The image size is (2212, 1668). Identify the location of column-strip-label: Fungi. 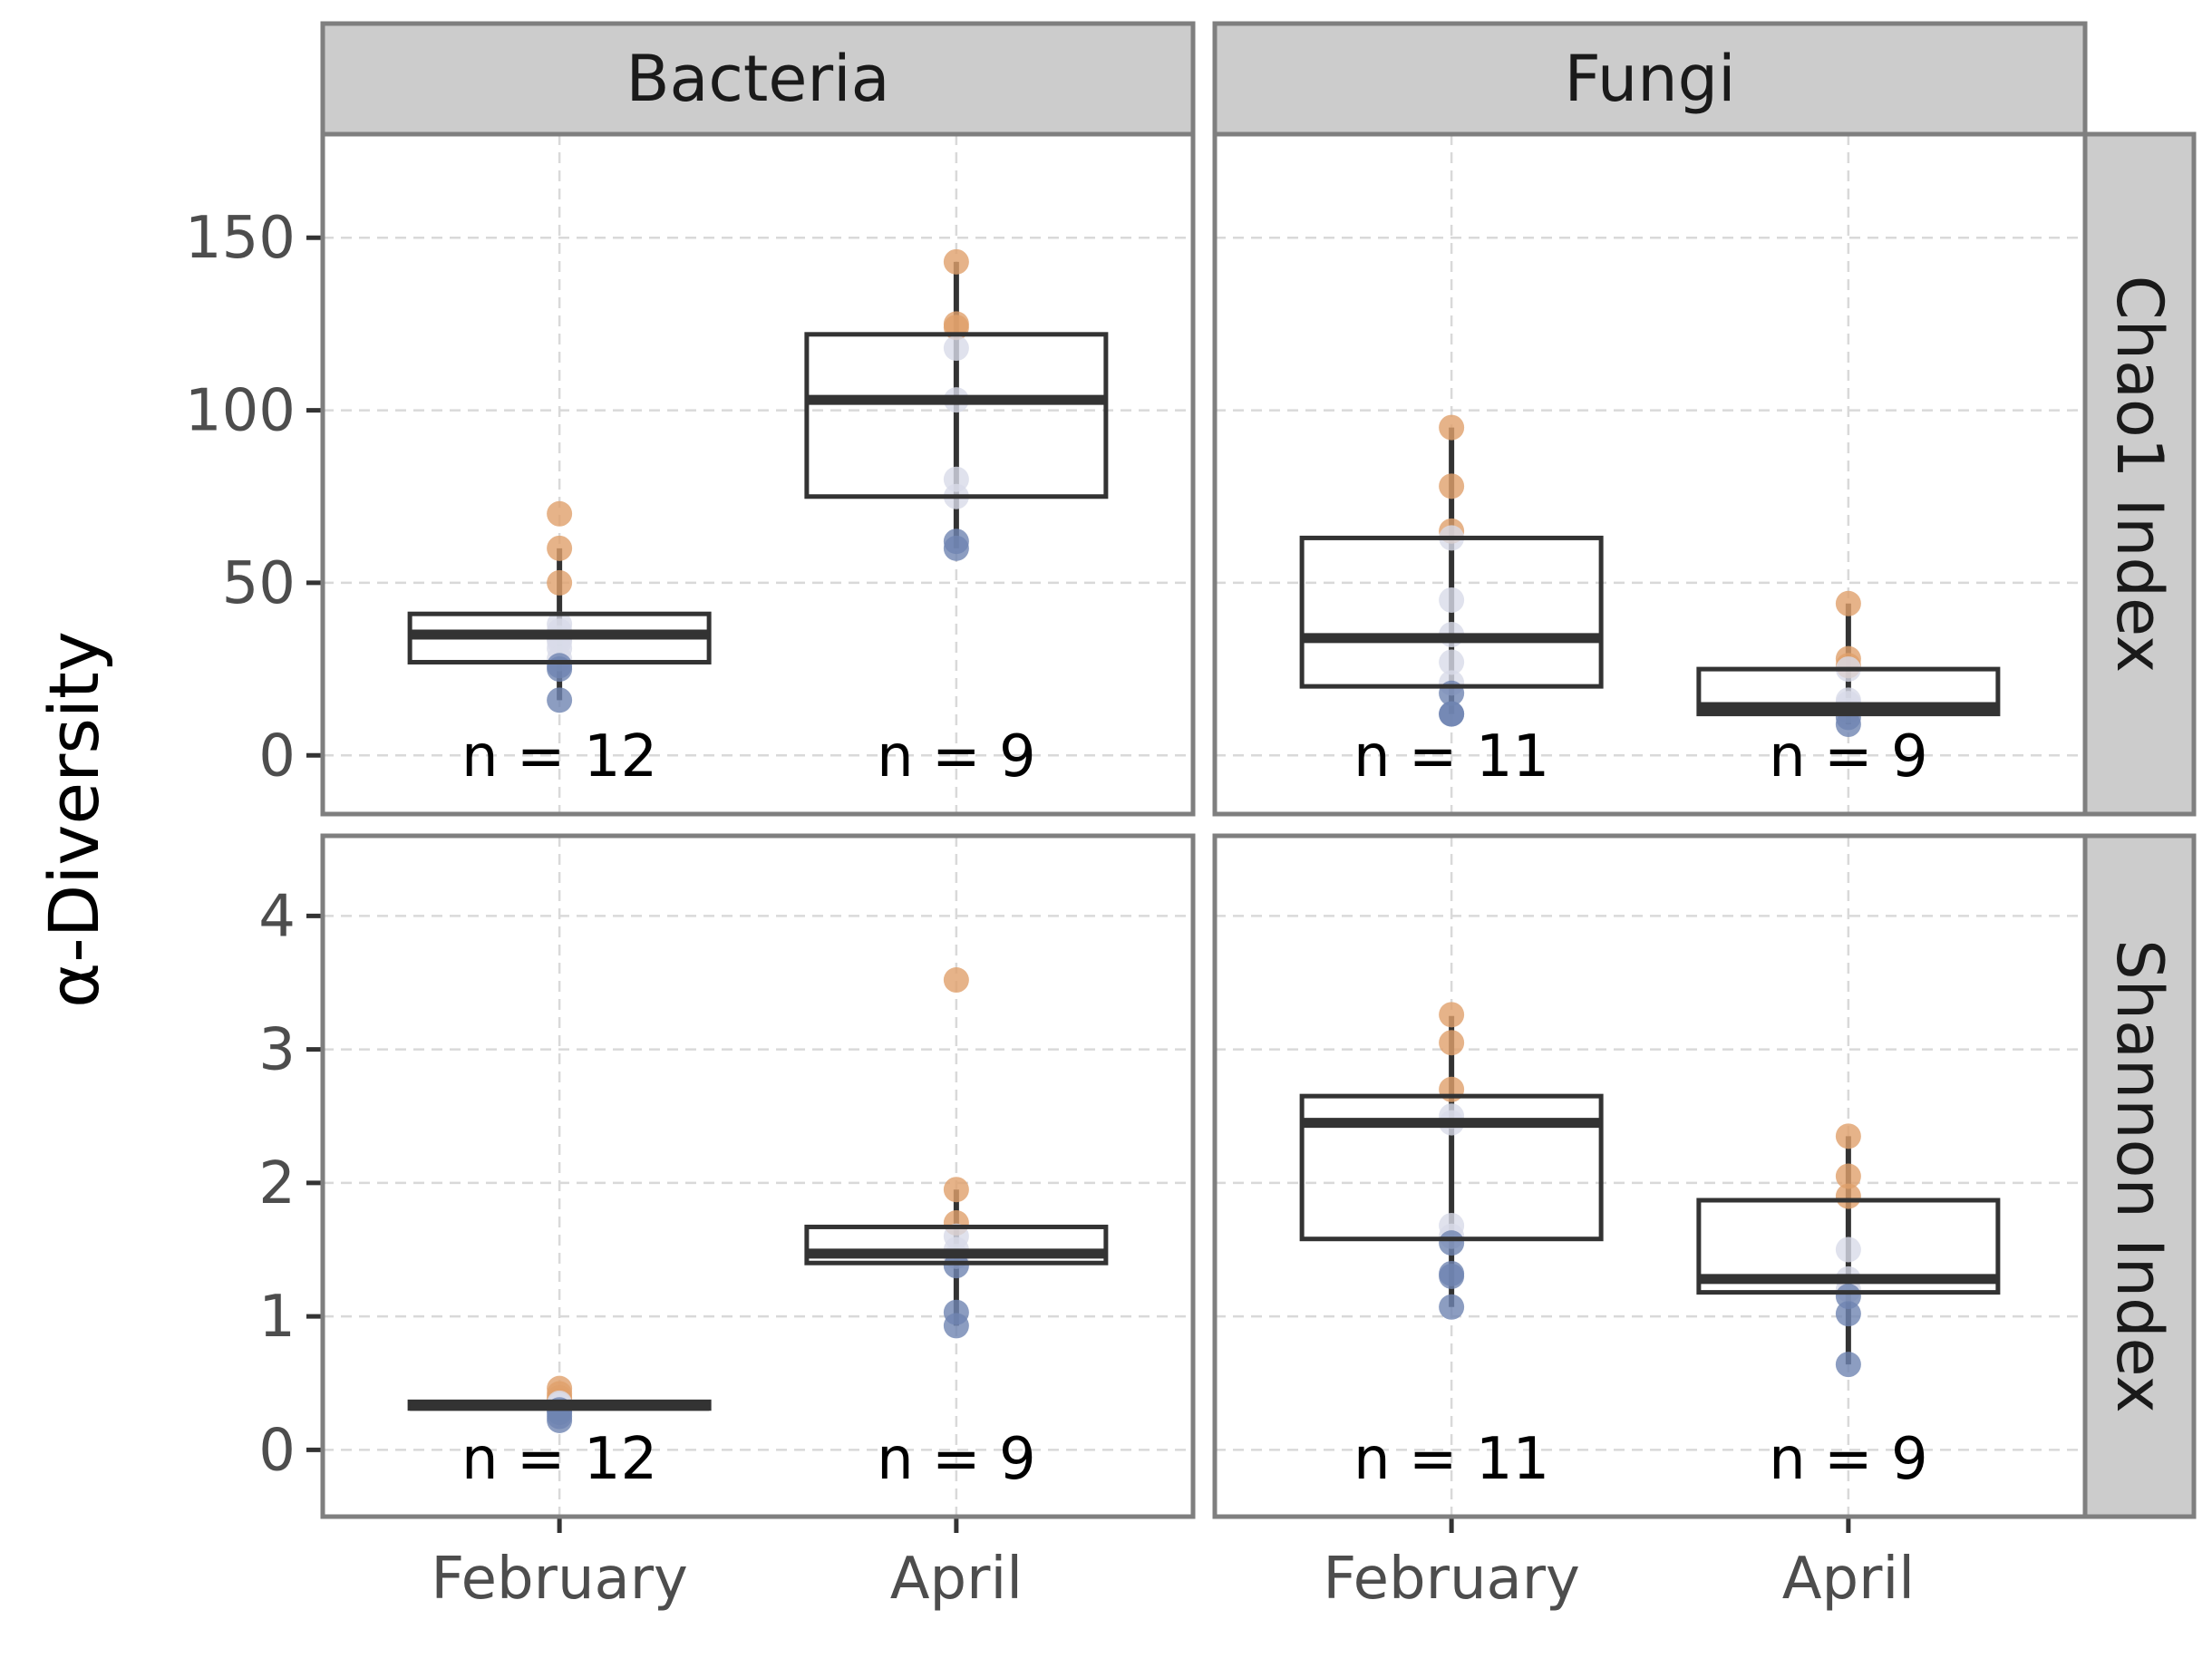
(1649, 79).